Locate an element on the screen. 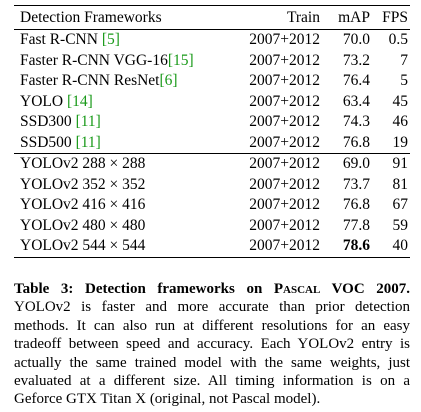 This screenshot has width=421, height=412. framework-name: YOLOv2 288 × 288 is located at coordinates (120, 164).